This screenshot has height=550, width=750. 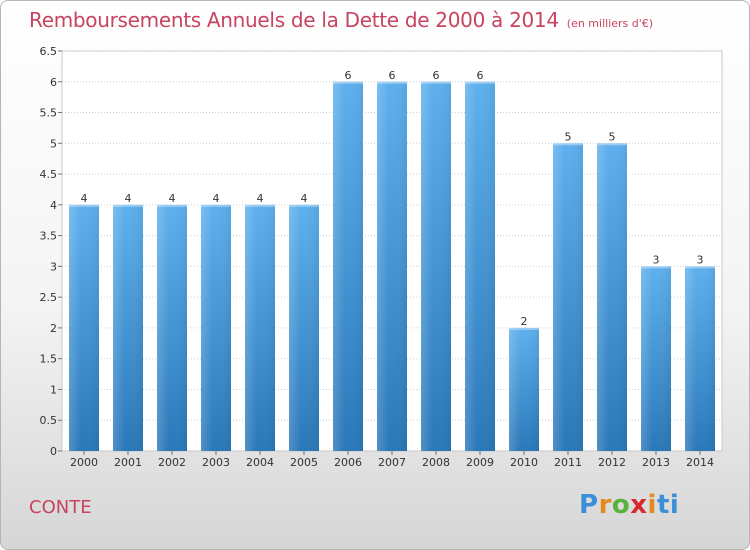 I want to click on data-label-2010: 2, so click(x=524, y=321).